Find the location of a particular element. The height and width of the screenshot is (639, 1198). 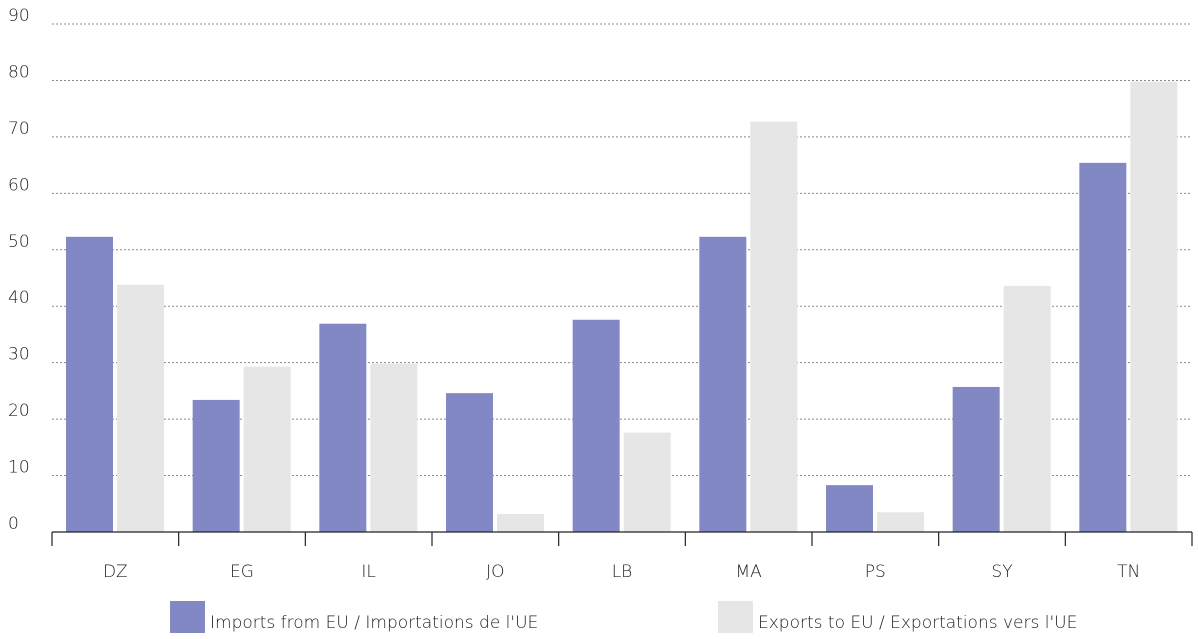

y-tick-label: 90 is located at coordinates (19, 16).